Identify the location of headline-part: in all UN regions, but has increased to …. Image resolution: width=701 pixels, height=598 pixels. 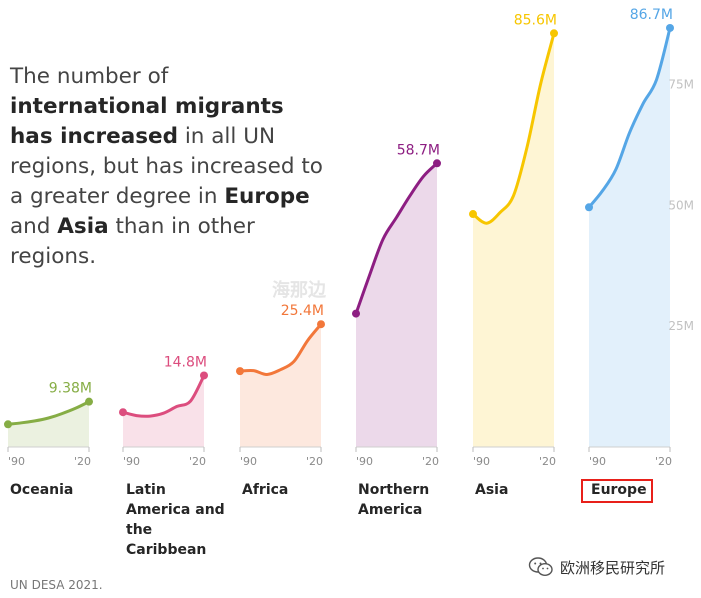
(166, 166).